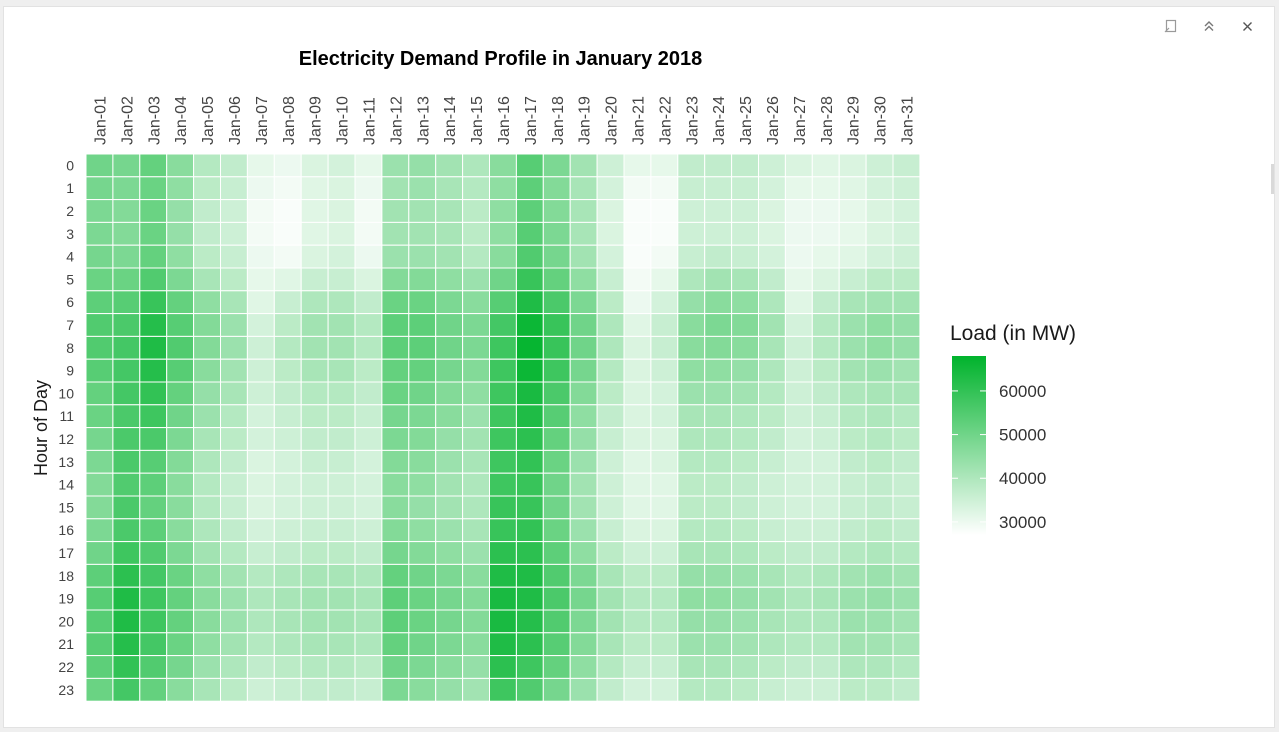  What do you see at coordinates (638, 120) in the screenshot?
I see `x-tick-label: Jan-21` at bounding box center [638, 120].